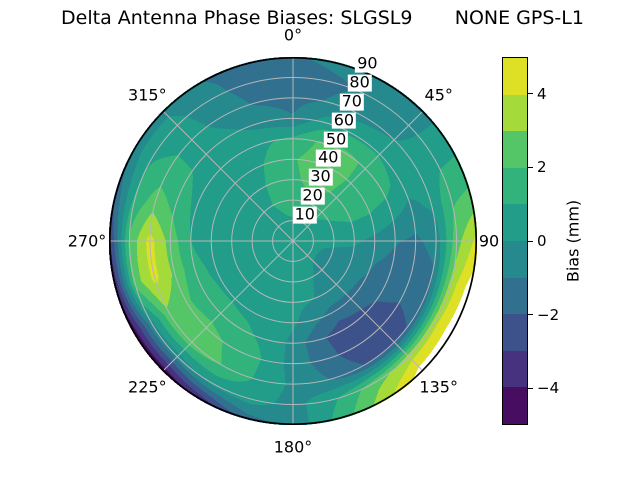  What do you see at coordinates (147, 387) in the screenshot?
I see `angle-label-225: 225°` at bounding box center [147, 387].